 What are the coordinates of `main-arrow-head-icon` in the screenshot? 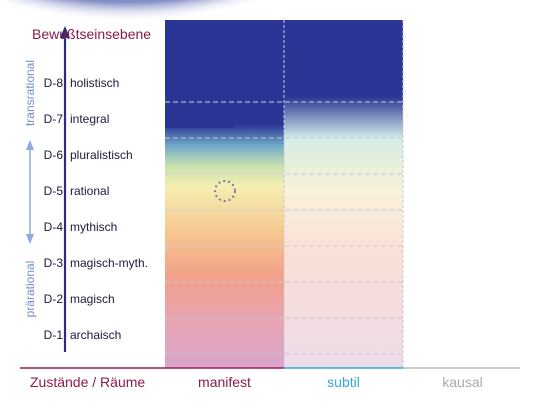 It's located at (65, 32).